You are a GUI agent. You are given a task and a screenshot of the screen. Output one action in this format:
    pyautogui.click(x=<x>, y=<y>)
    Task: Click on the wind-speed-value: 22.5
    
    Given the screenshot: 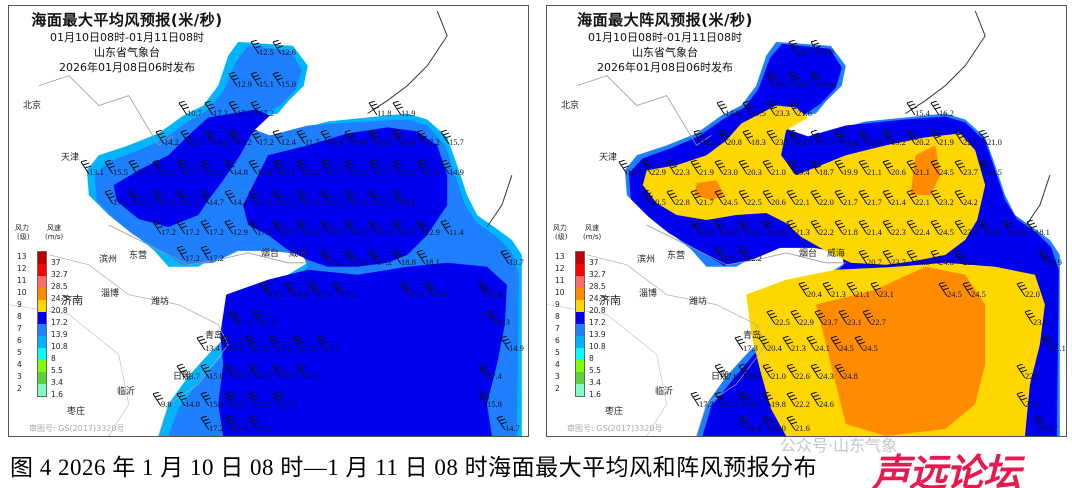 What is the action you would take?
    pyautogui.click(x=754, y=232)
    